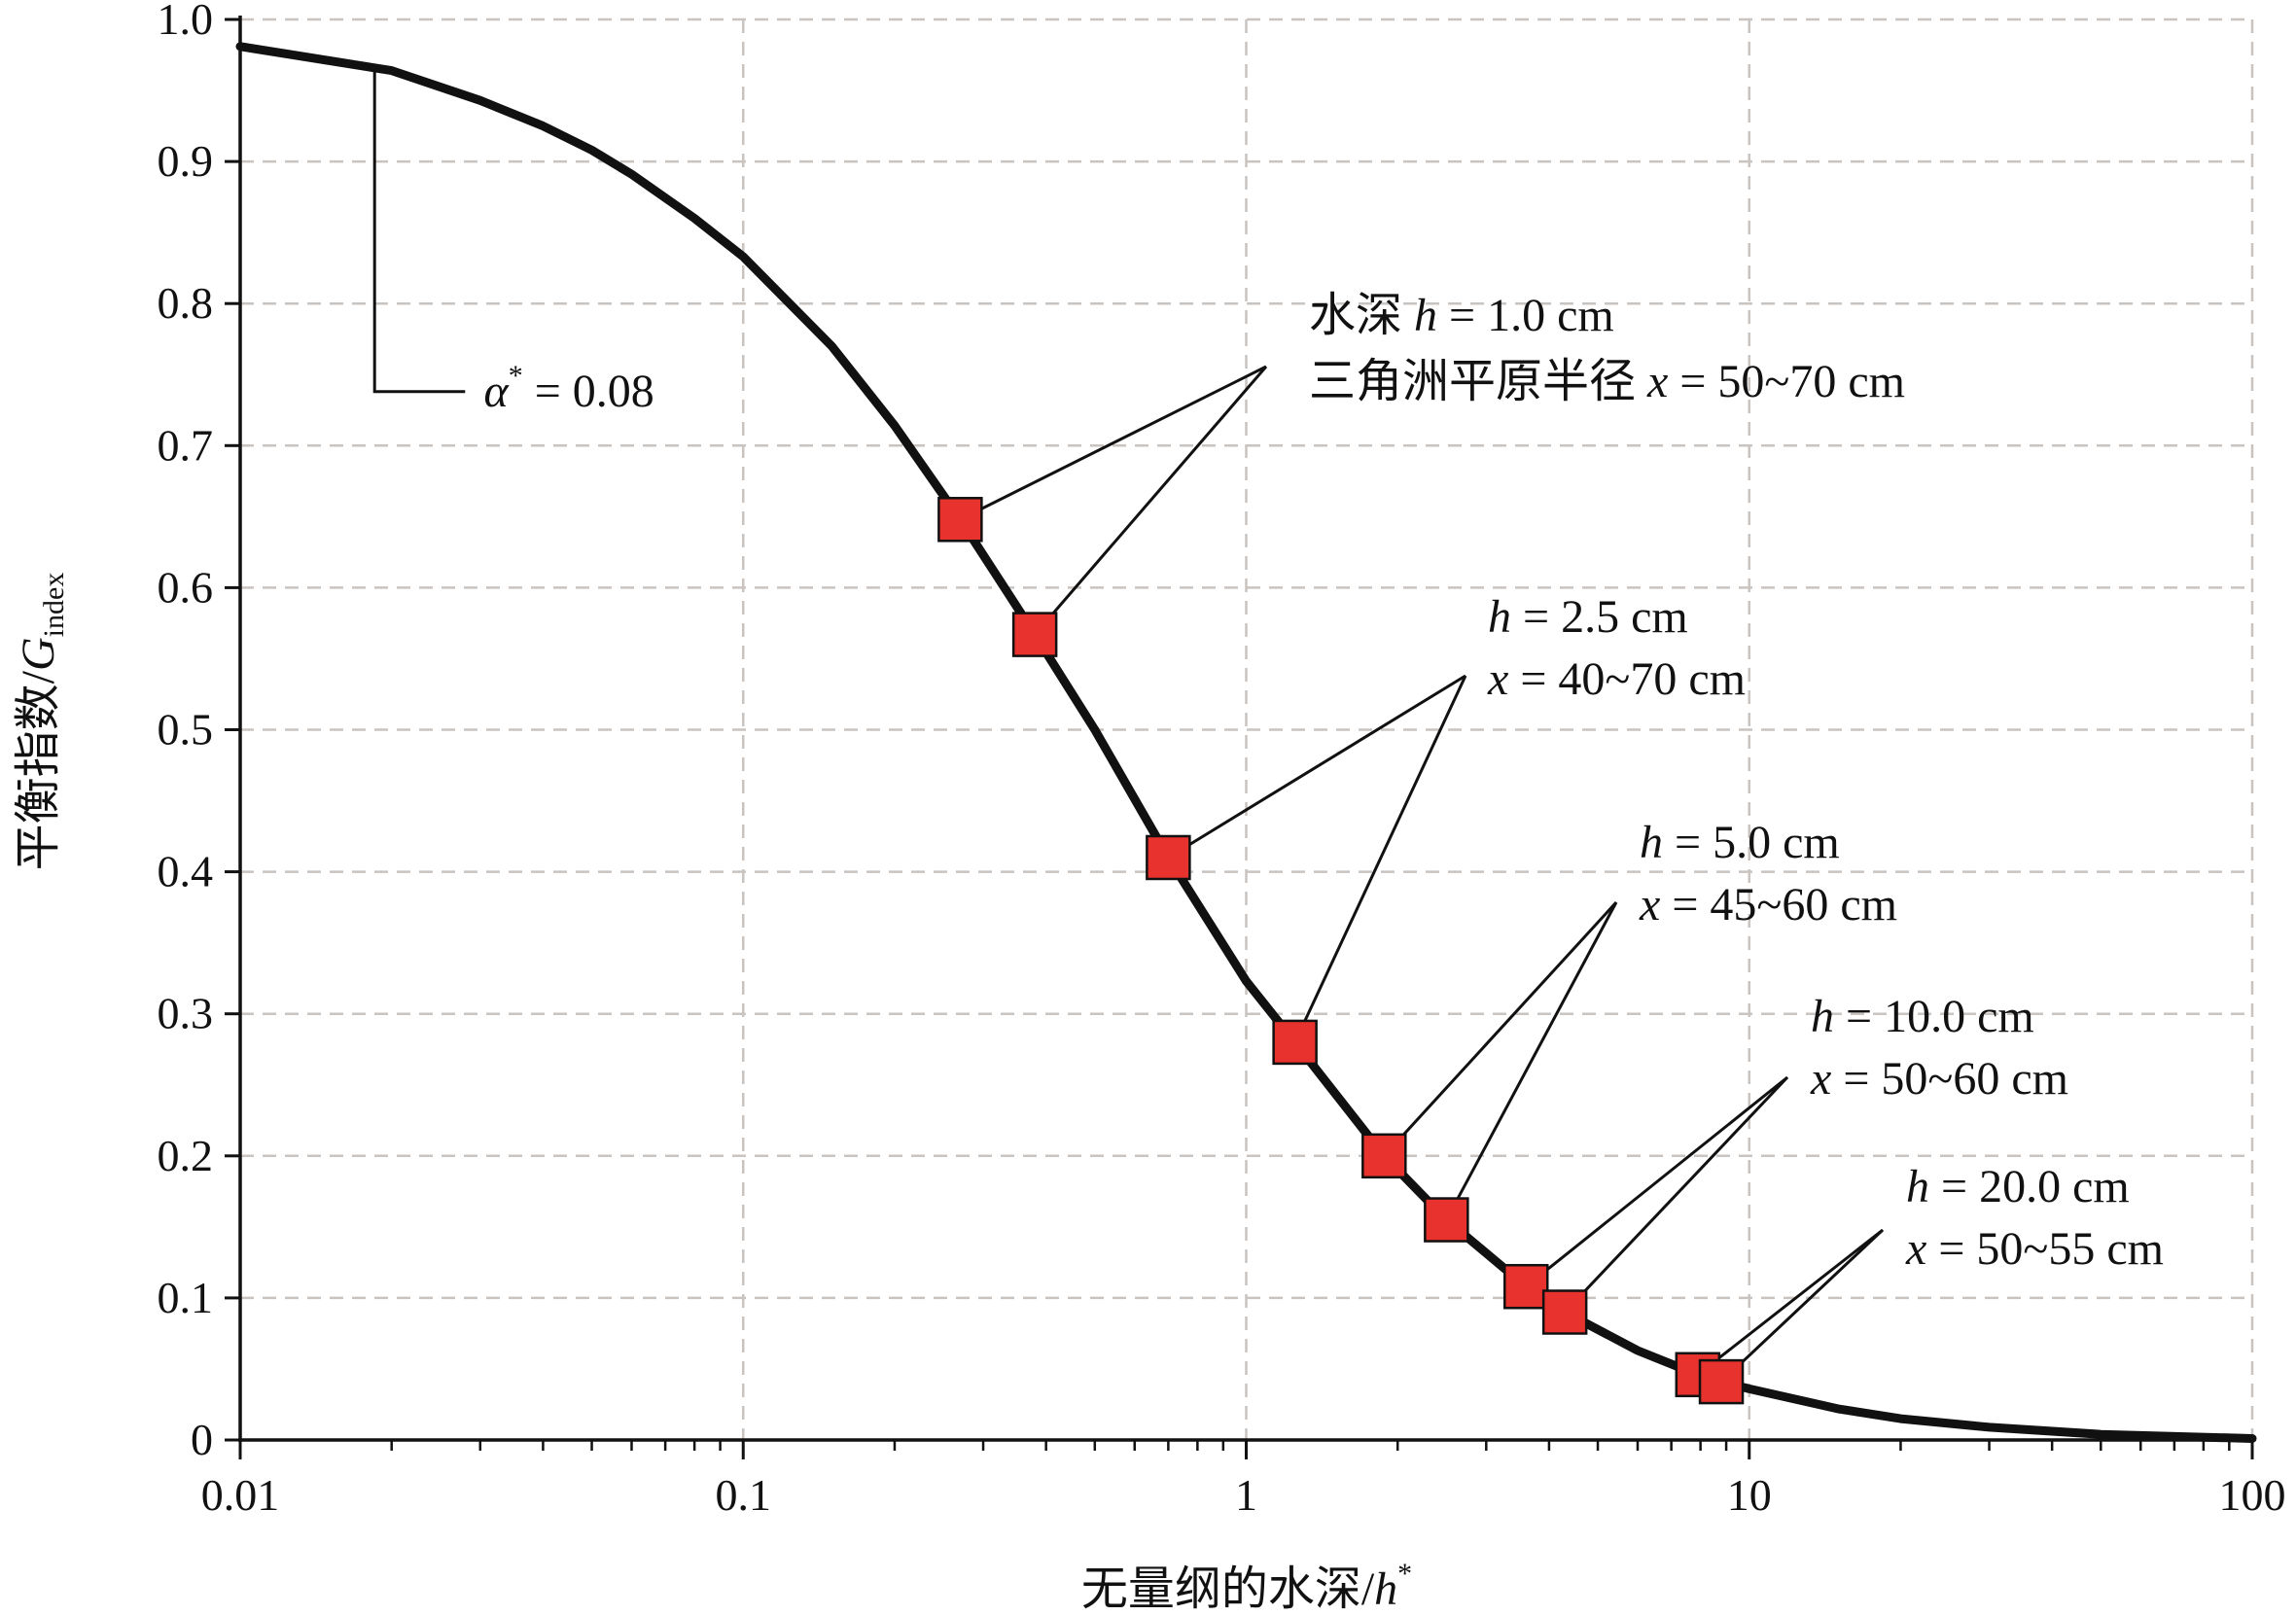 This screenshot has width=2296, height=1615. I want to click on x-tick-label: 10, so click(1750, 1495).